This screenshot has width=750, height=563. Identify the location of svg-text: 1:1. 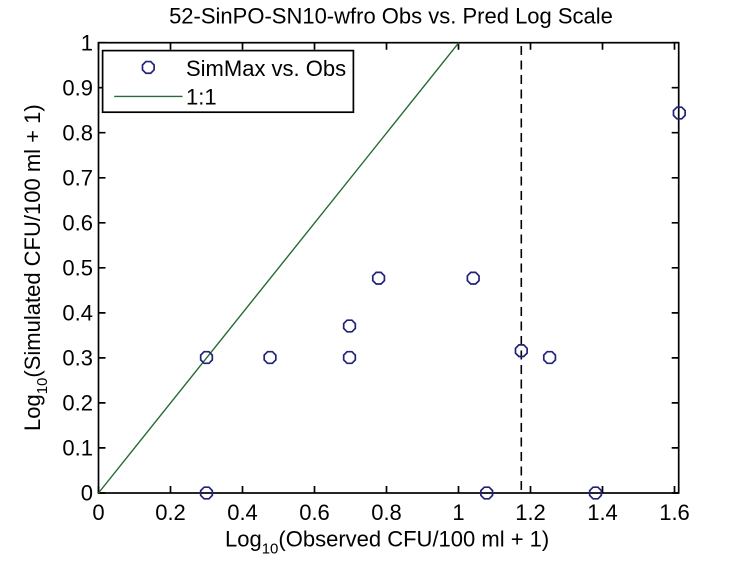
(201, 97).